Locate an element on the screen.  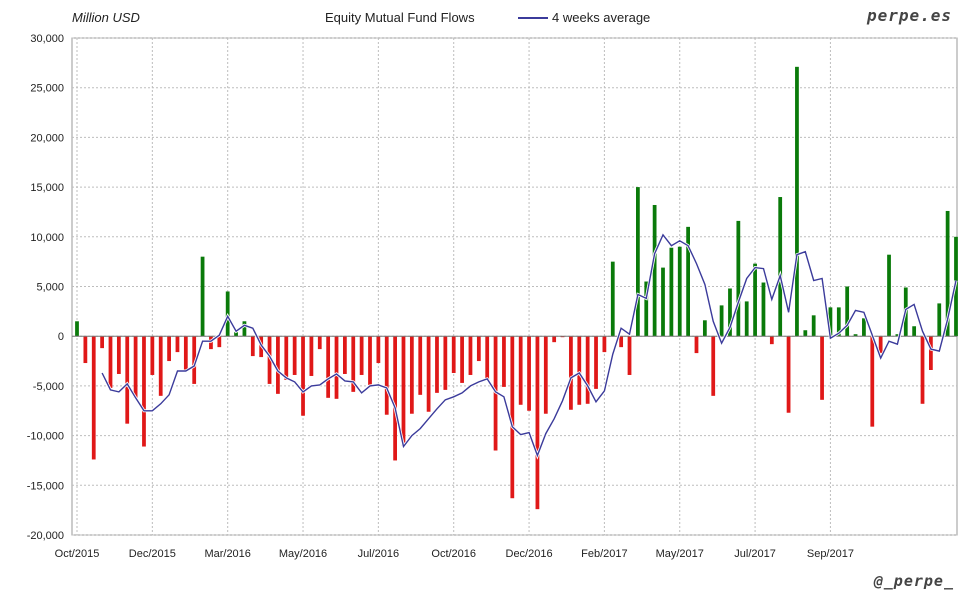
x-tick-label: Mar/2016 is located at coordinates (227, 554).